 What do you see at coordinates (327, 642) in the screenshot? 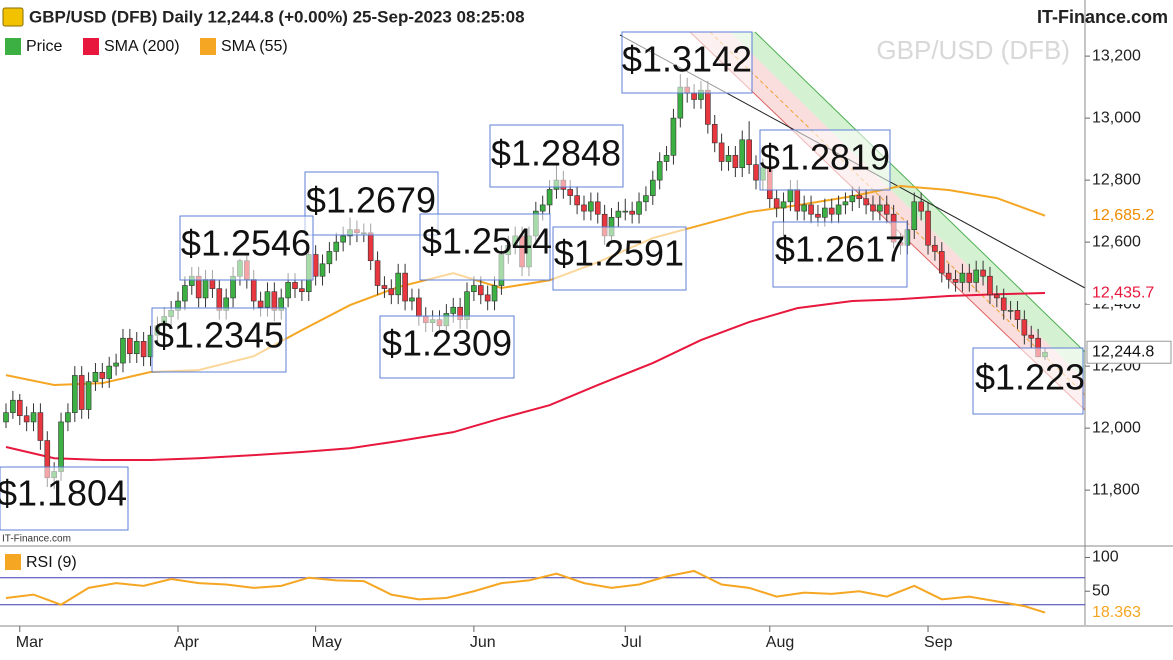
I see `x-tick-label: May` at bounding box center [327, 642].